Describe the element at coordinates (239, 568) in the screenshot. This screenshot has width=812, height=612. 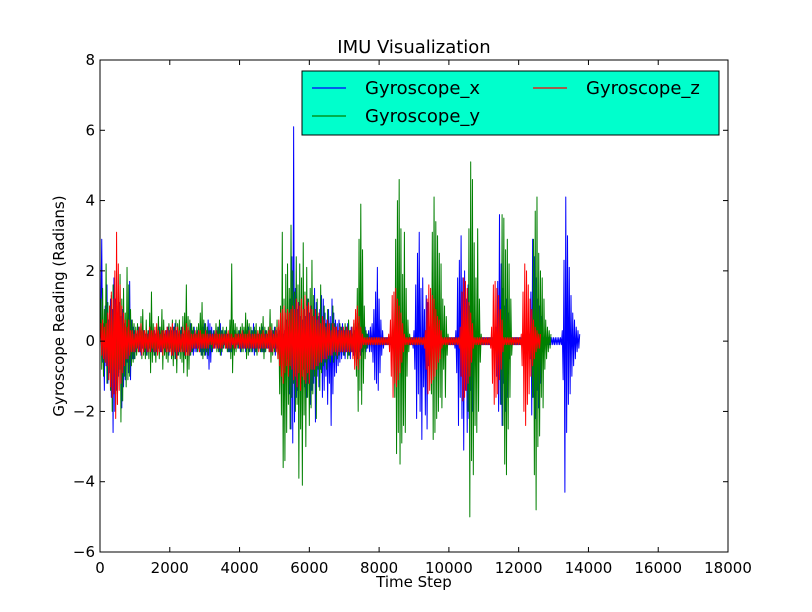
I see `x-tick-label: 4000` at that location.